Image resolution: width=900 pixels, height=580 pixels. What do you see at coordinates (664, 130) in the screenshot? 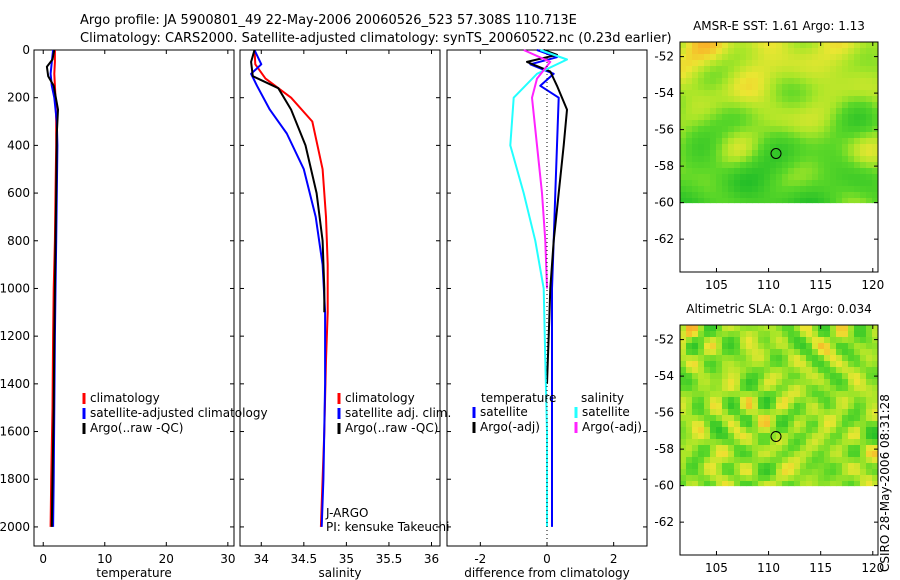
I see `sst_map-ytick-label: -56` at bounding box center [664, 130].